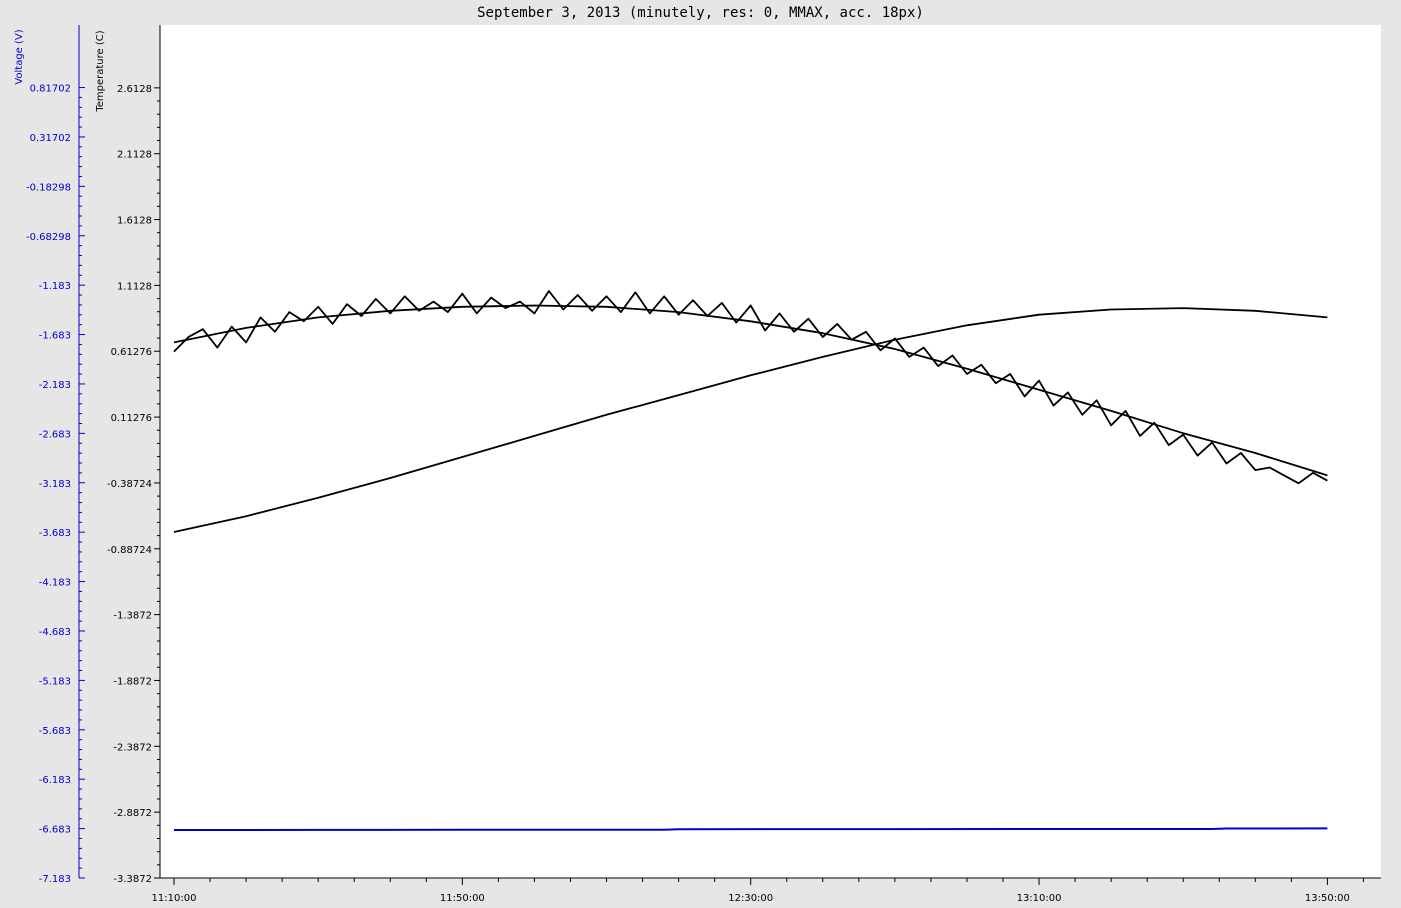 This screenshot has width=1401, height=908. What do you see at coordinates (766, 890) in the screenshot?
I see `x-axis: 11:10:00 11:50:00 12:30:00 13:10:00 13:50:00` at bounding box center [766, 890].